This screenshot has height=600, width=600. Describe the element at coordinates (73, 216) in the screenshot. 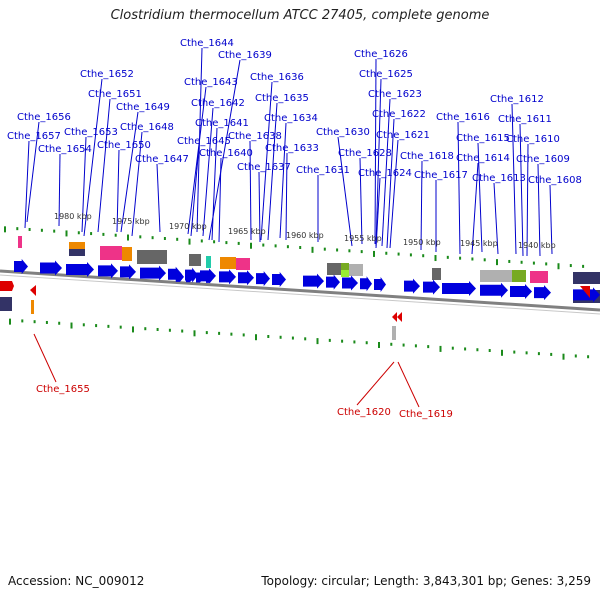

I see `scale-label: 1980 kbp` at that location.